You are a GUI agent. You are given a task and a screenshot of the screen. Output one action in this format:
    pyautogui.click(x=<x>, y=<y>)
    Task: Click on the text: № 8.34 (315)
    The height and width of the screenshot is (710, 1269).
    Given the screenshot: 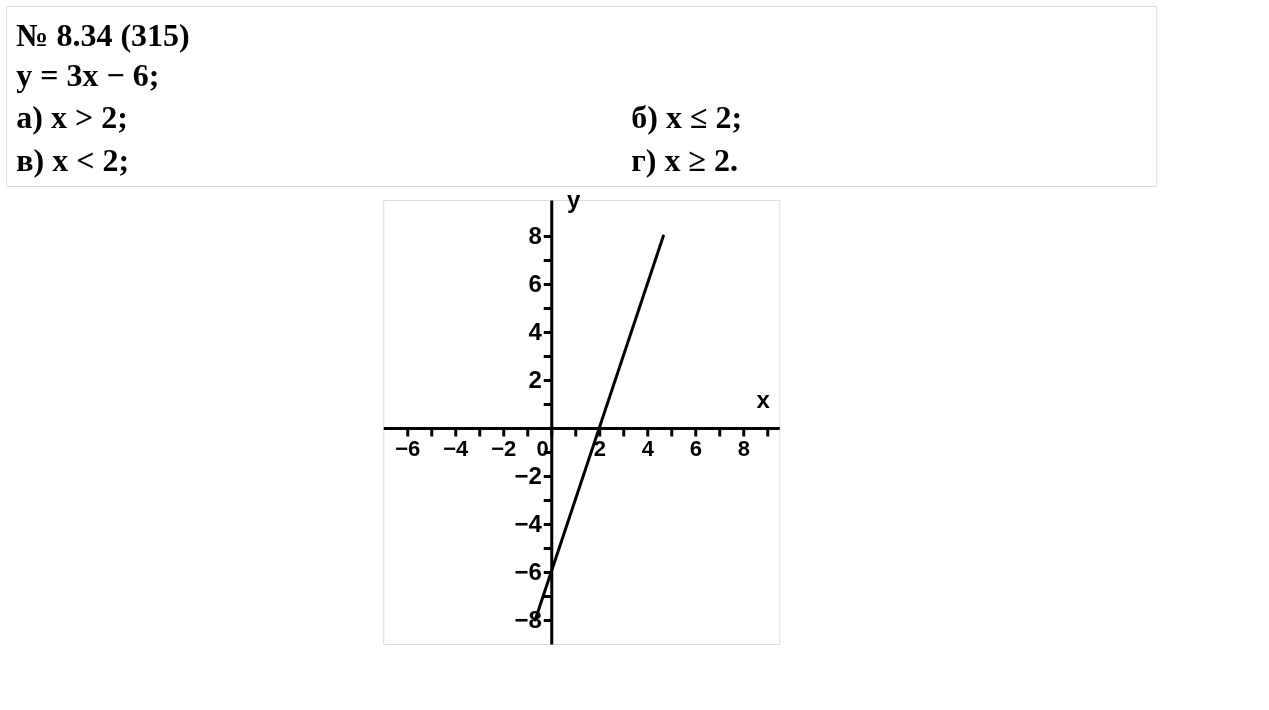 What is the action you would take?
    pyautogui.click(x=103, y=35)
    